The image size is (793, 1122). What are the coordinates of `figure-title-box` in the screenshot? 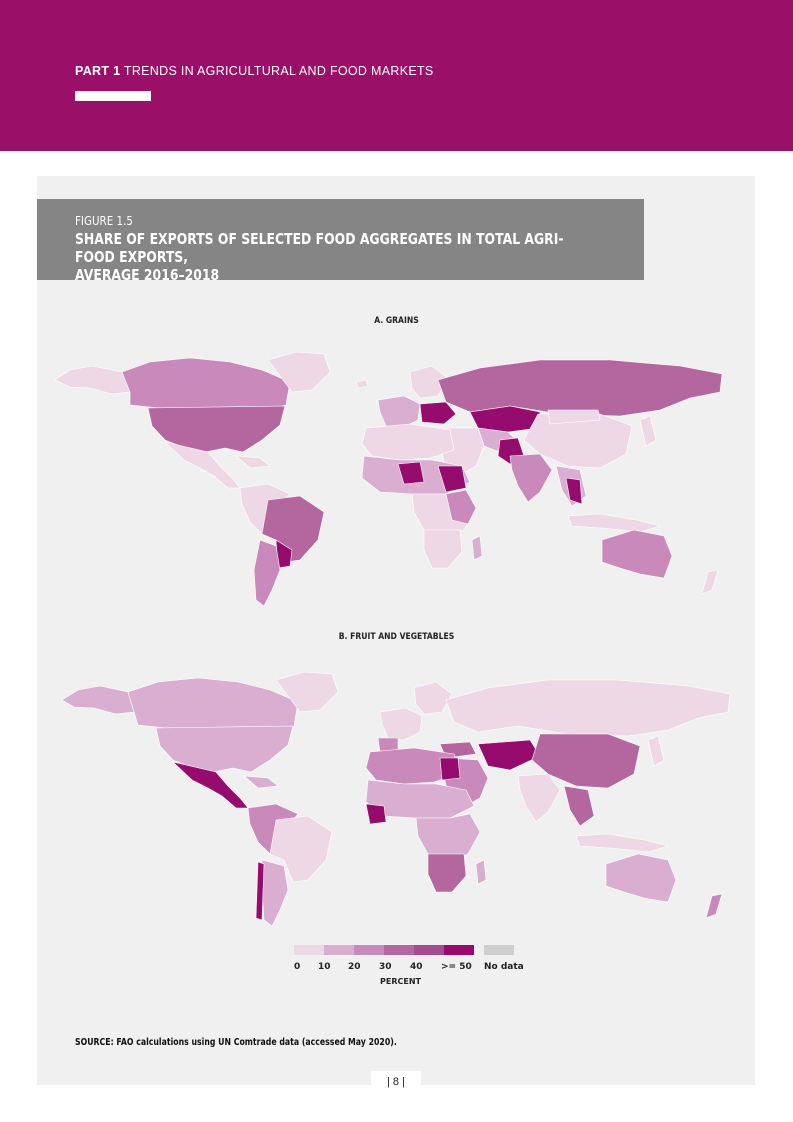 It's located at (340, 239).